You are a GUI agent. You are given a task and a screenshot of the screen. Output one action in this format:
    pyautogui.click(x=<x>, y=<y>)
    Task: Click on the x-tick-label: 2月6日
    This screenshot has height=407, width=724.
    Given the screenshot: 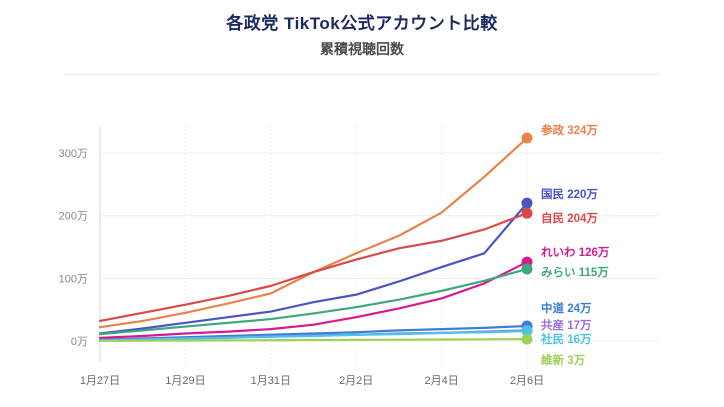 What is the action you would take?
    pyautogui.click(x=527, y=381)
    